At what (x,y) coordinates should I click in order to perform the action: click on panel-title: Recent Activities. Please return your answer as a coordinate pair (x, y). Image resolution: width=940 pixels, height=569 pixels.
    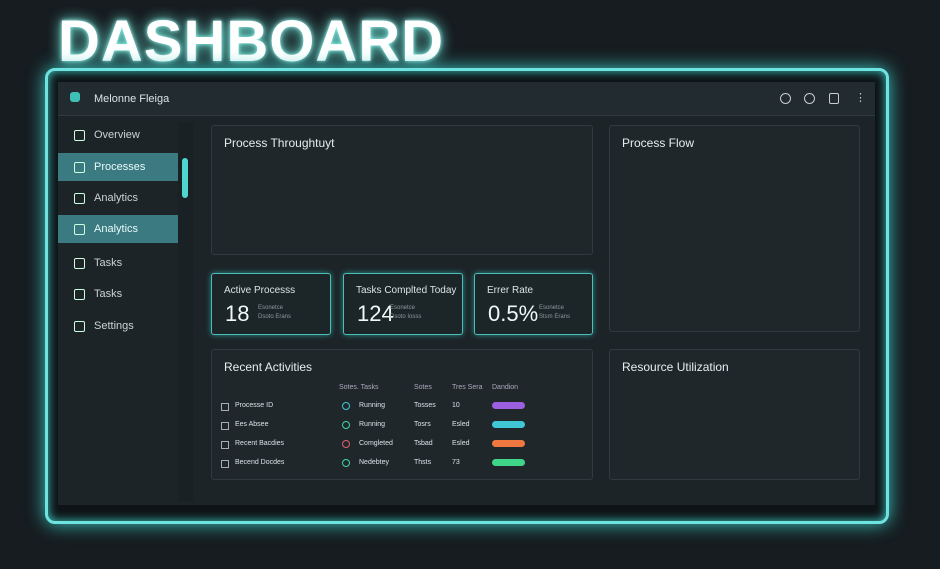
    Looking at the image, I should click on (268, 367).